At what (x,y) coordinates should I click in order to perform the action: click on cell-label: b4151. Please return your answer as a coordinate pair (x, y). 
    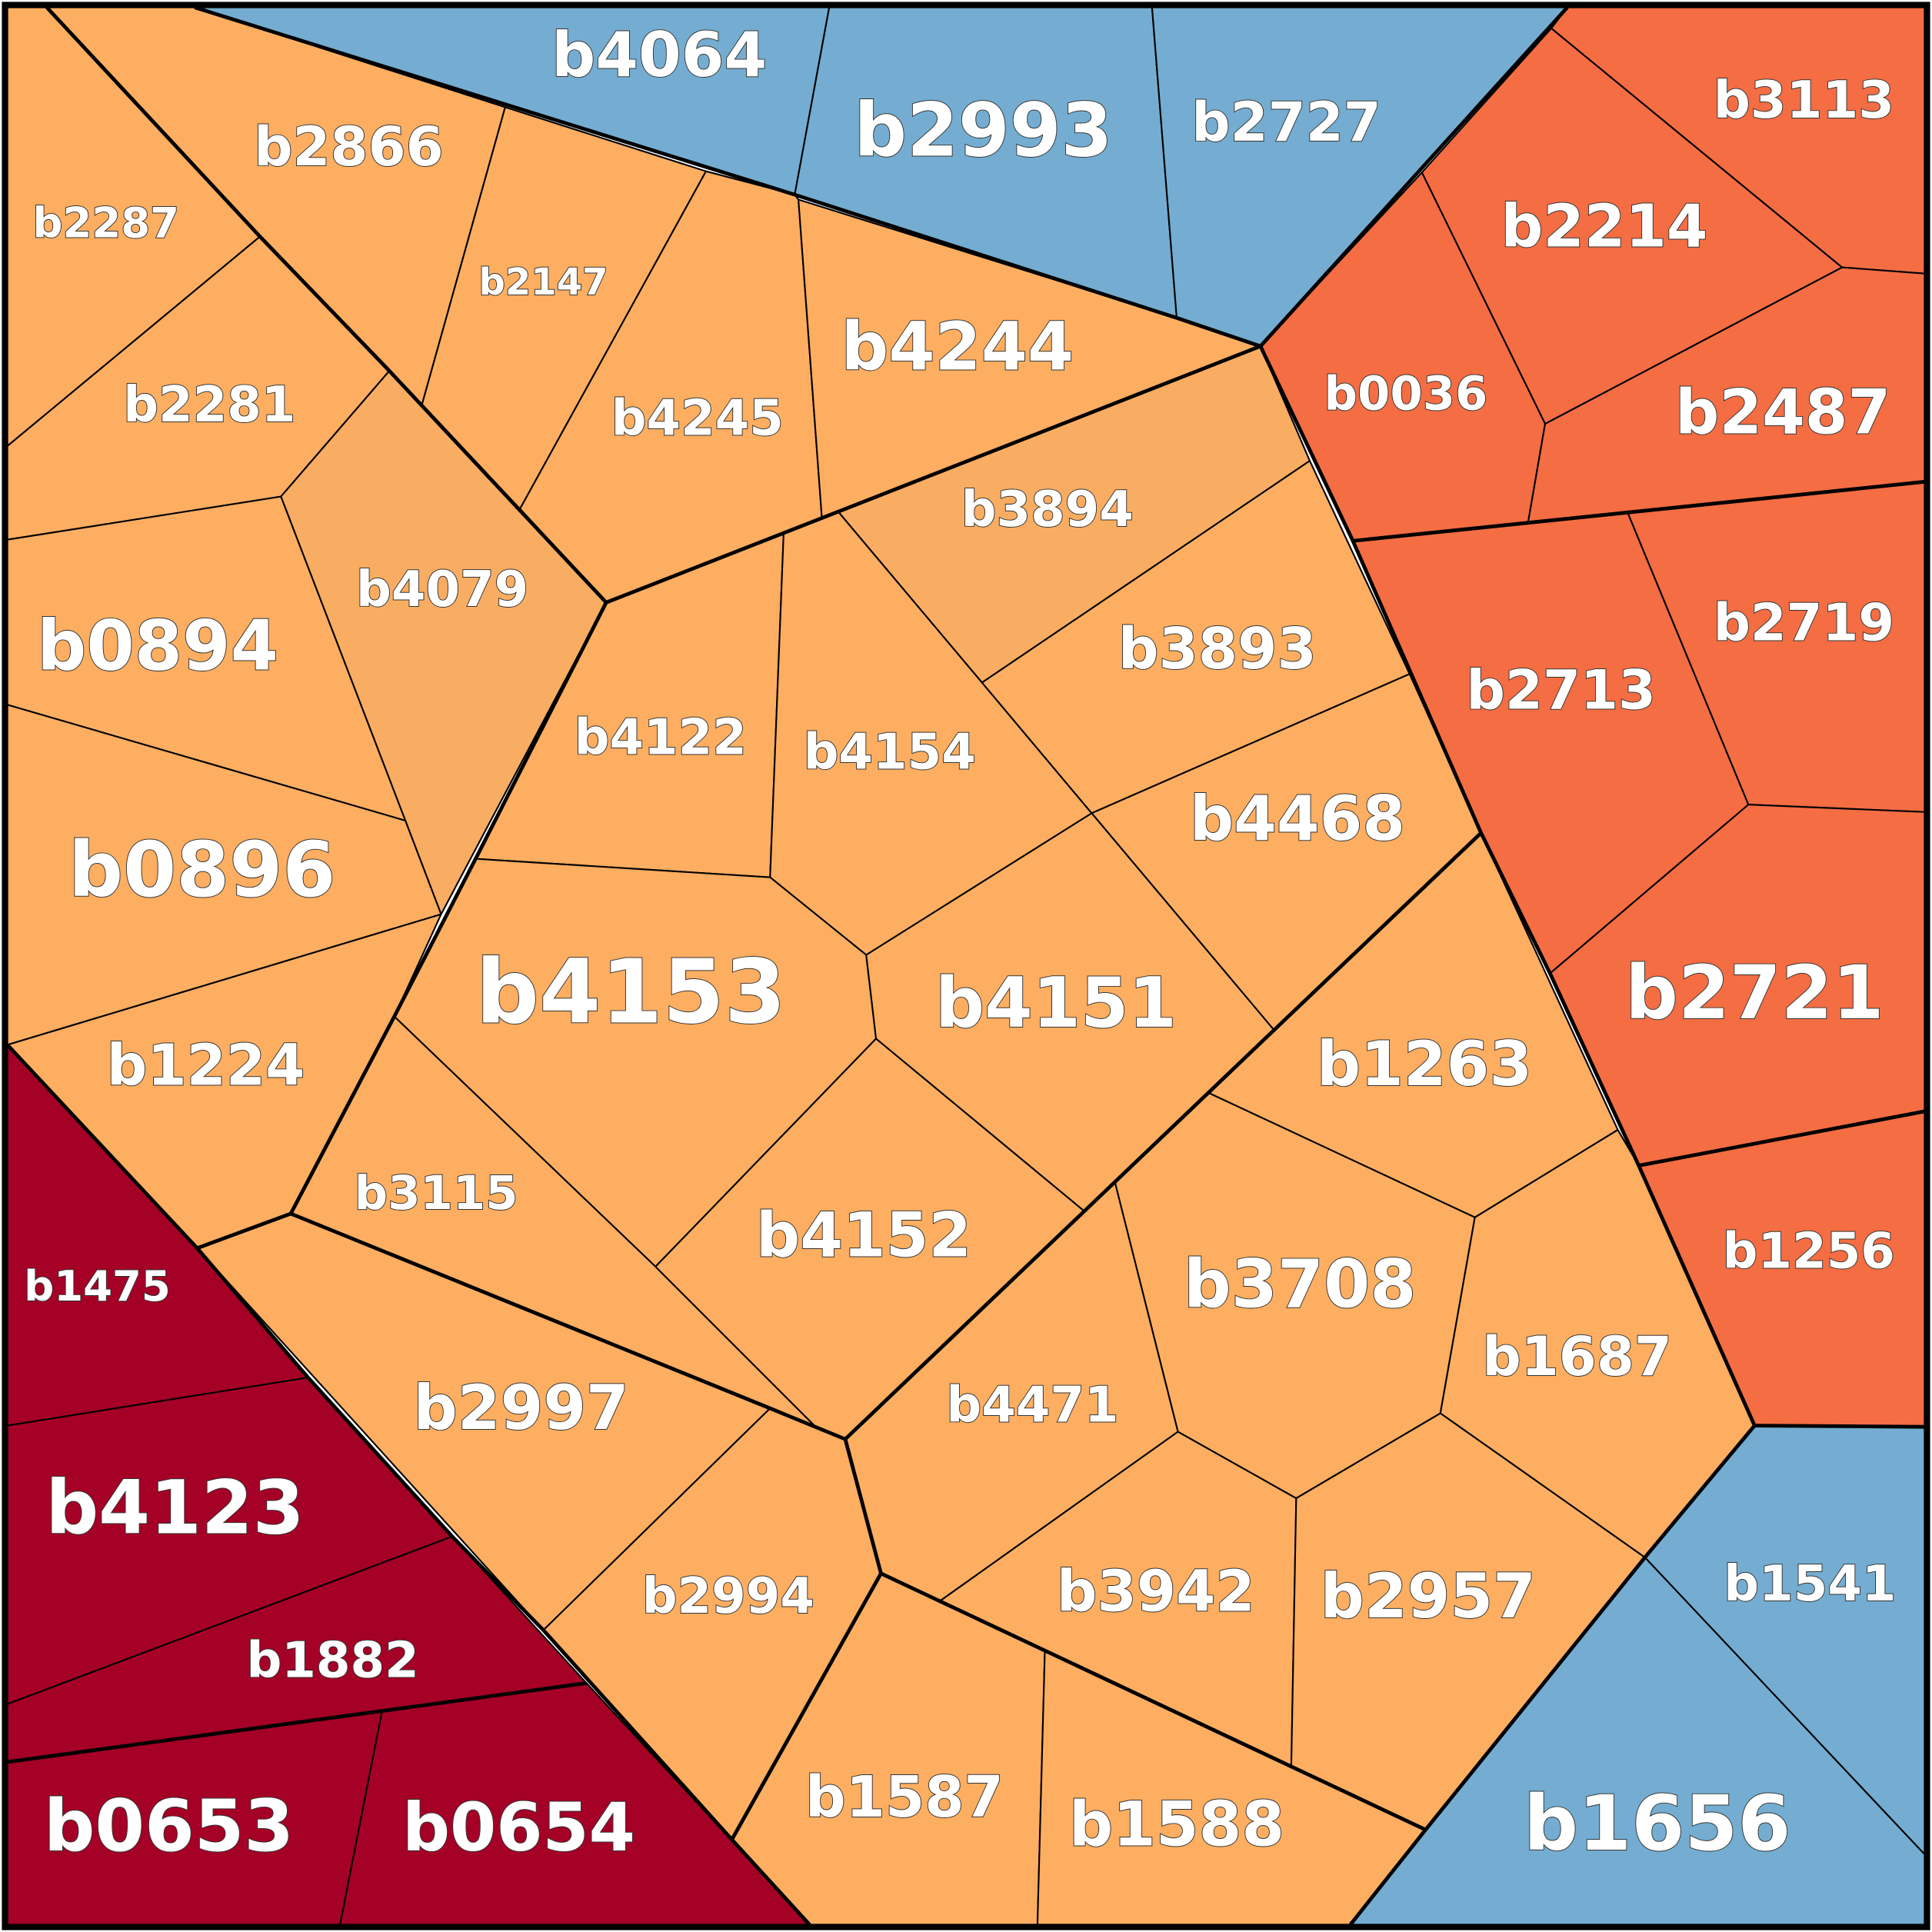
    Looking at the image, I should click on (1056, 1004).